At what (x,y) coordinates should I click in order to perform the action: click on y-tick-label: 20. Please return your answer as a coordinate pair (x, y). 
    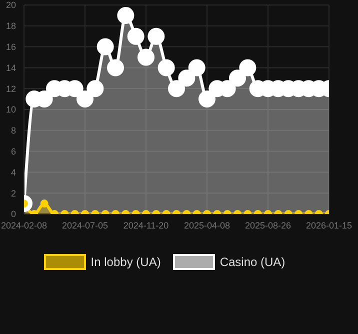
    Looking at the image, I should click on (11, 5).